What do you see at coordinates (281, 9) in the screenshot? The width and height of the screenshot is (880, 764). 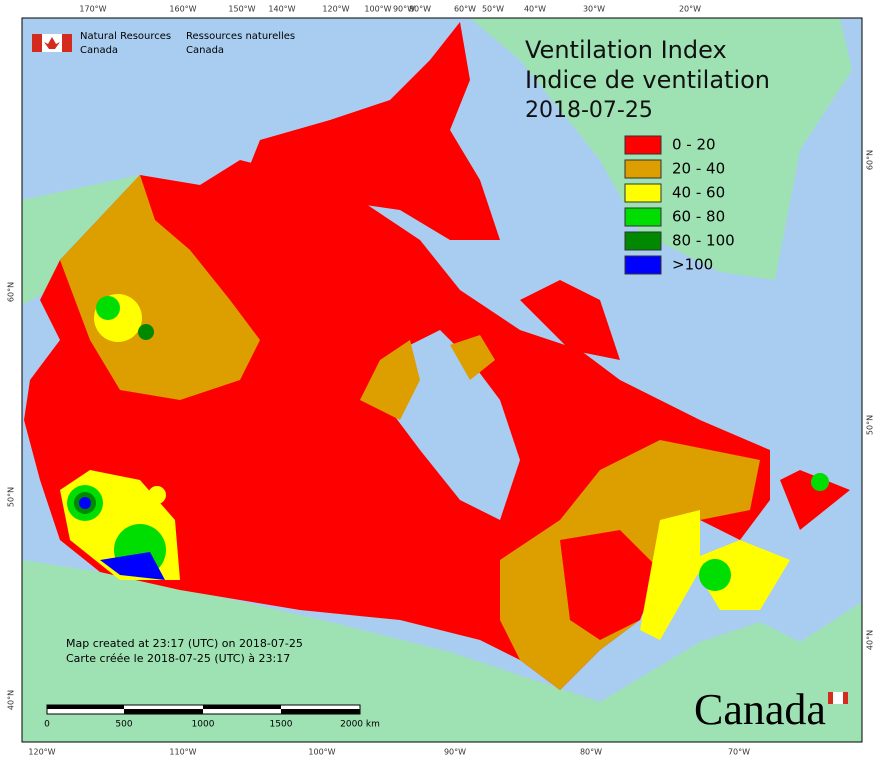 I see `graticule-label: 140°W` at bounding box center [281, 9].